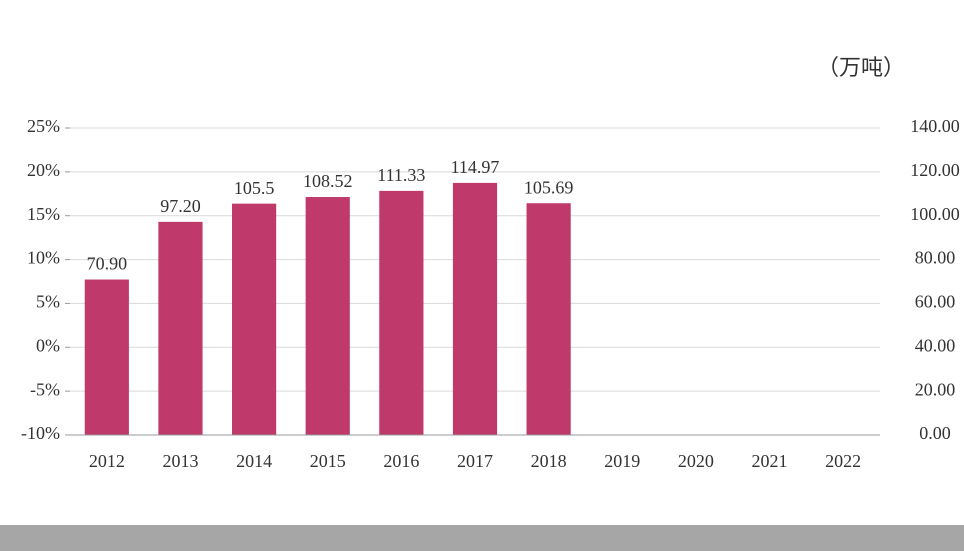  I want to click on value-label: 114.97, so click(475, 167).